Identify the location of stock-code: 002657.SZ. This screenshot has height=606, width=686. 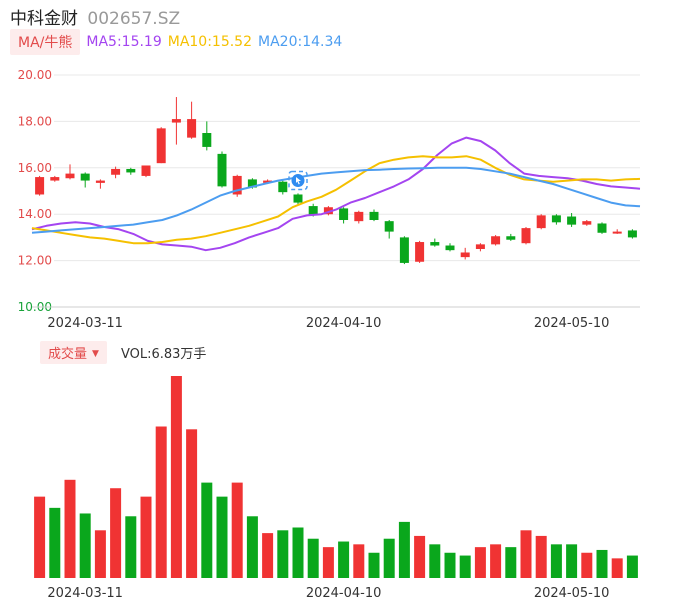
(134, 19).